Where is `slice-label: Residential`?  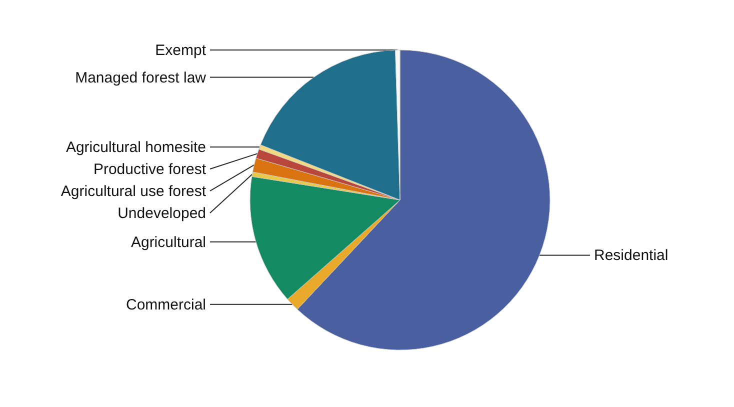
slice-label: Residential is located at coordinates (631, 255).